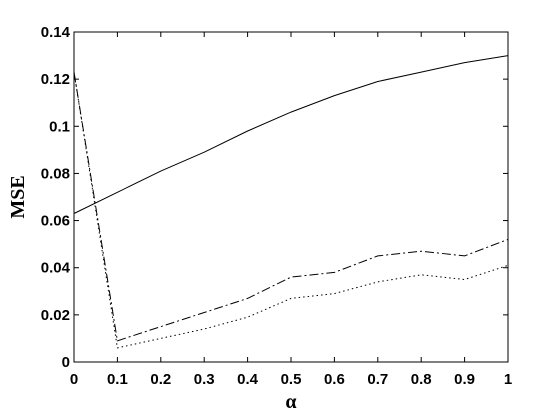  What do you see at coordinates (74, 379) in the screenshot?
I see `x-tick-label: 0` at bounding box center [74, 379].